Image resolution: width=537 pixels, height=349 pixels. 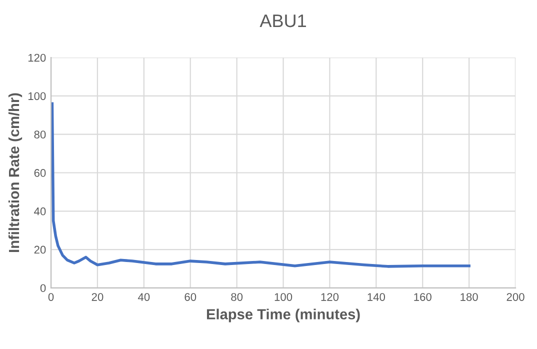 What do you see at coordinates (37, 96) in the screenshot?
I see `y-tick-label: 100` at bounding box center [37, 96].